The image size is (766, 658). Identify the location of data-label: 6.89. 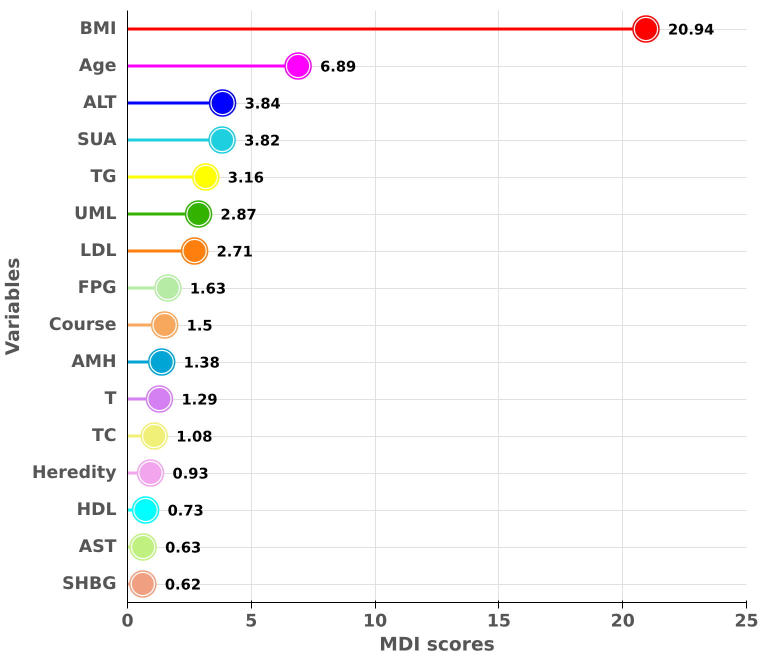
(338, 67).